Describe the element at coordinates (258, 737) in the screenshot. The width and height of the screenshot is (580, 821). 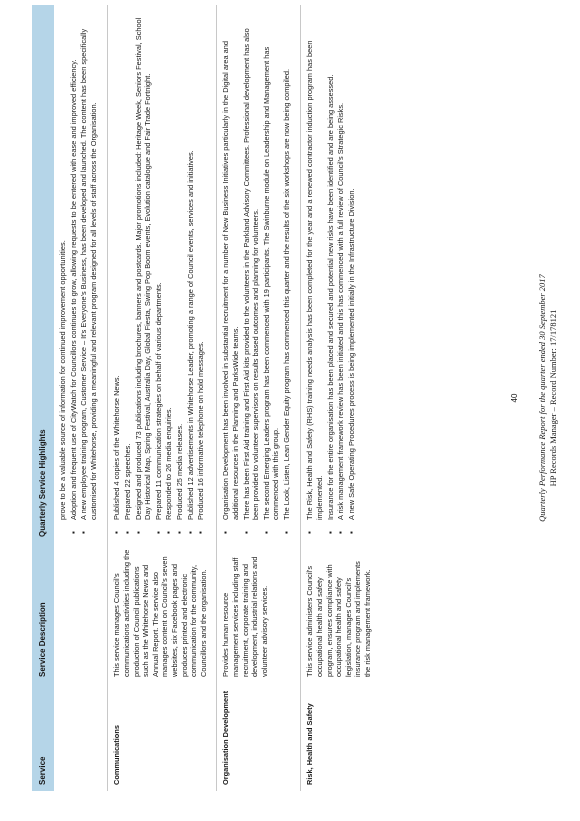
I see `service-name: Organisation Development` at that location.